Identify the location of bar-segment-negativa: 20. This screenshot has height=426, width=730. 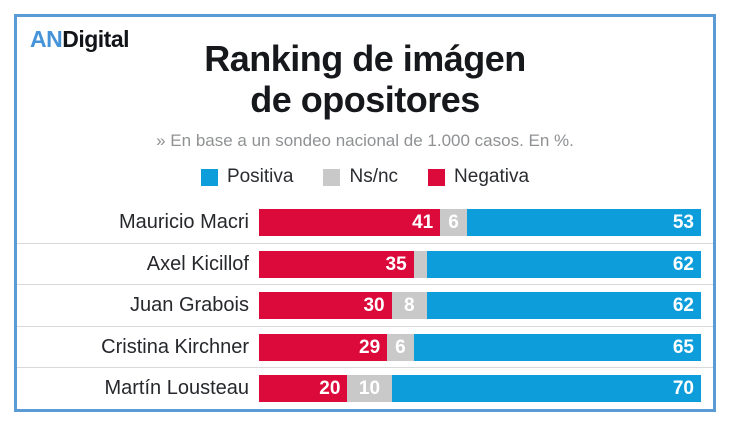
(303, 389).